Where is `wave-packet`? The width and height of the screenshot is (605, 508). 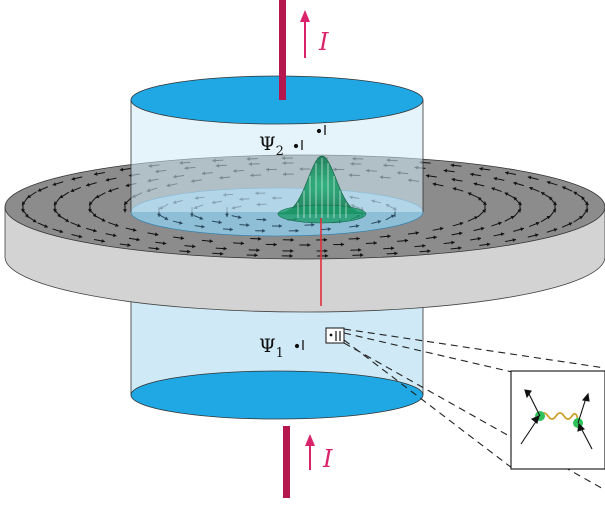
wave-packet is located at coordinates (322, 189).